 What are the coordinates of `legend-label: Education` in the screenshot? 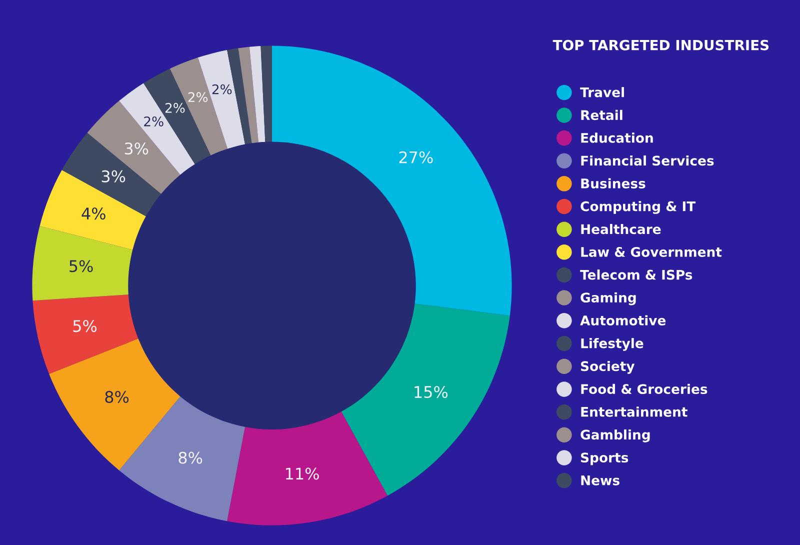 It's located at (617, 137).